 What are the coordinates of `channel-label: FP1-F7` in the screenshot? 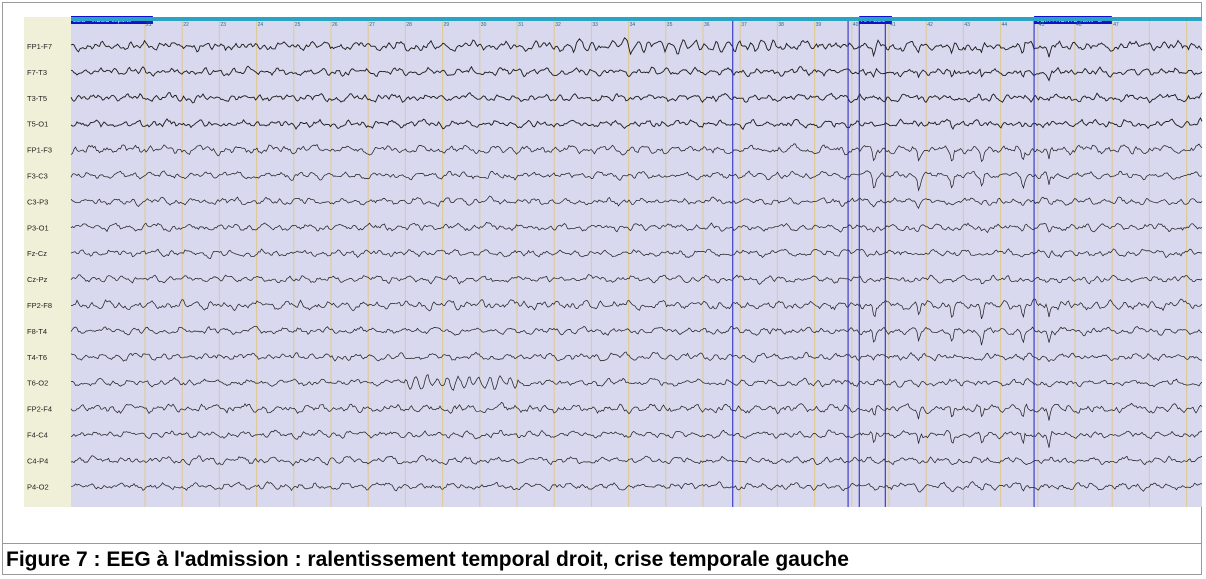 It's located at (39, 46).